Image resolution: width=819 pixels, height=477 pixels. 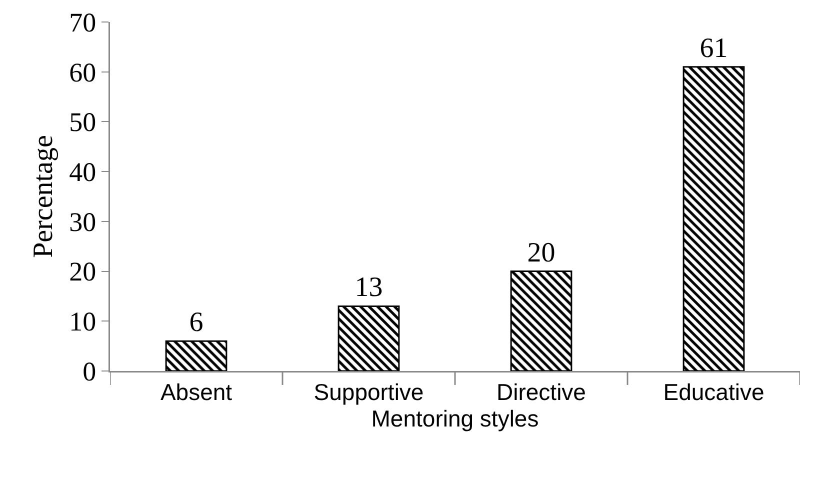 What do you see at coordinates (541, 392) in the screenshot?
I see `x-tick-label: Directive` at bounding box center [541, 392].